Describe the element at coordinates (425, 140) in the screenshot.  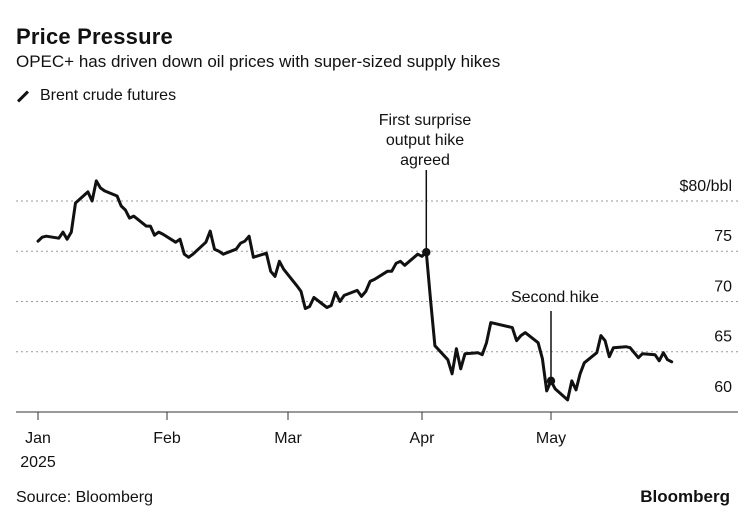
I see `annotation-text-1-line-2: output hike` at that location.